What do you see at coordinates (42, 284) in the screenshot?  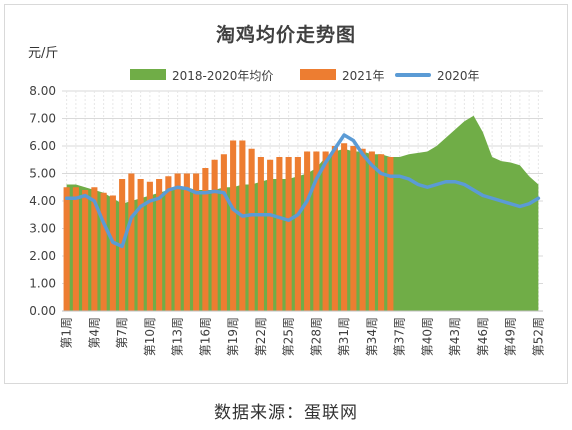 I see `y-tick-label: 1.00` at bounding box center [42, 284].